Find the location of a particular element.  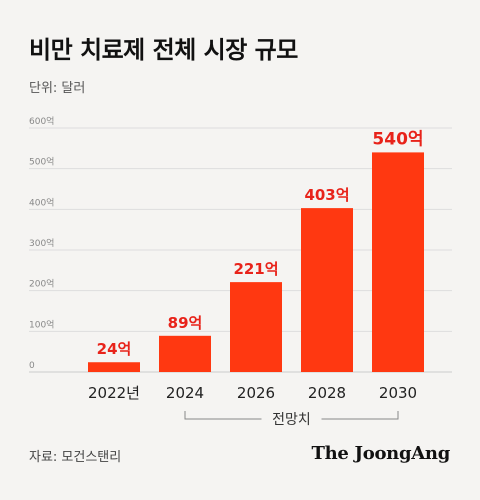

x-tick-label: 2030 is located at coordinates (398, 393).